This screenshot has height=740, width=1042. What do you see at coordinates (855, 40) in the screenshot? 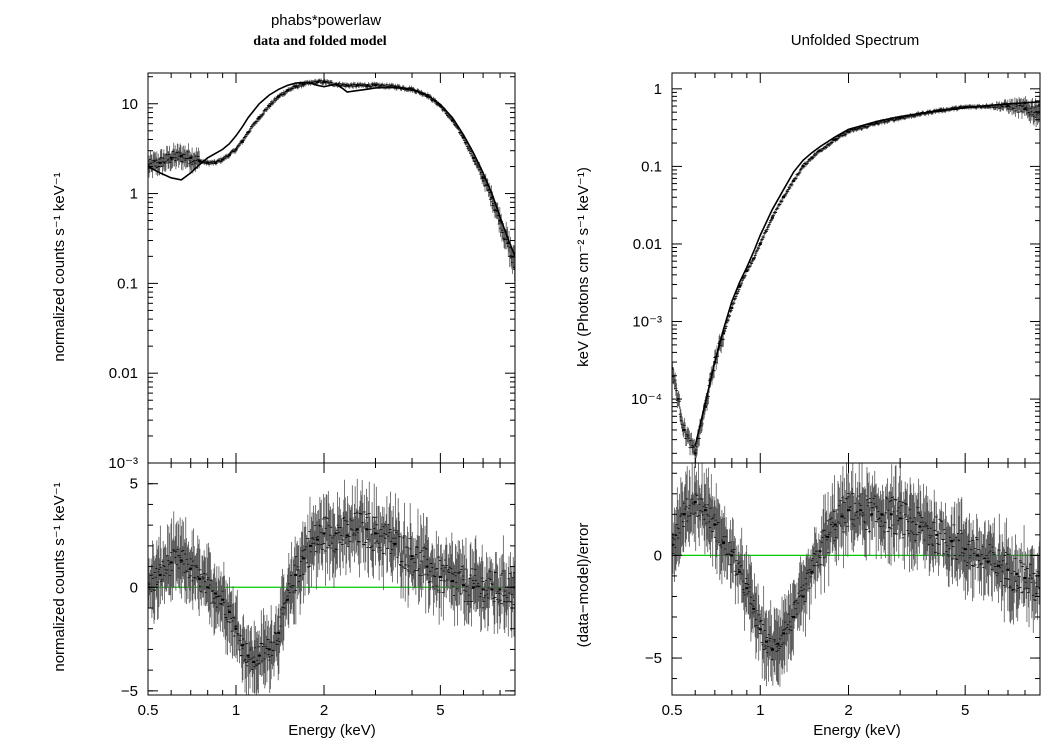
I see `right-chart-title: Unfolded Spectrum` at bounding box center [855, 40].